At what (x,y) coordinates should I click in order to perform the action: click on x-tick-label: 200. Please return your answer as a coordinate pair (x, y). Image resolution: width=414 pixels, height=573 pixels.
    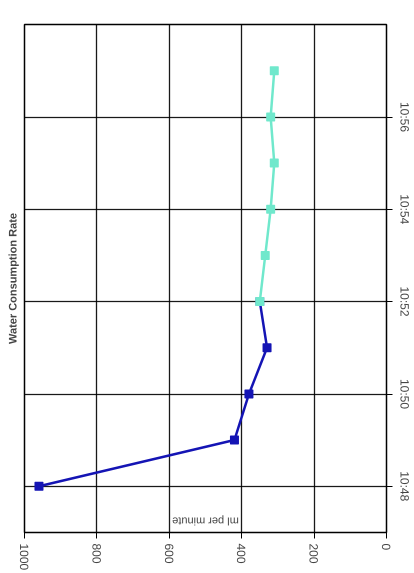
    Looking at the image, I should click on (313, 554).